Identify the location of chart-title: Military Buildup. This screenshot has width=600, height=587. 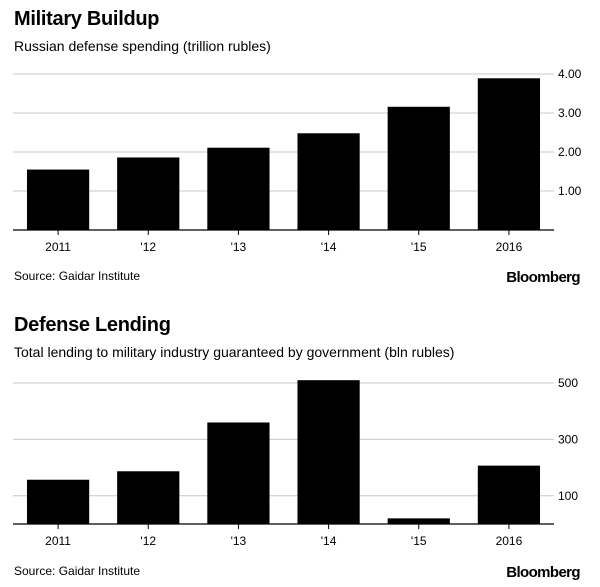
(87, 19).